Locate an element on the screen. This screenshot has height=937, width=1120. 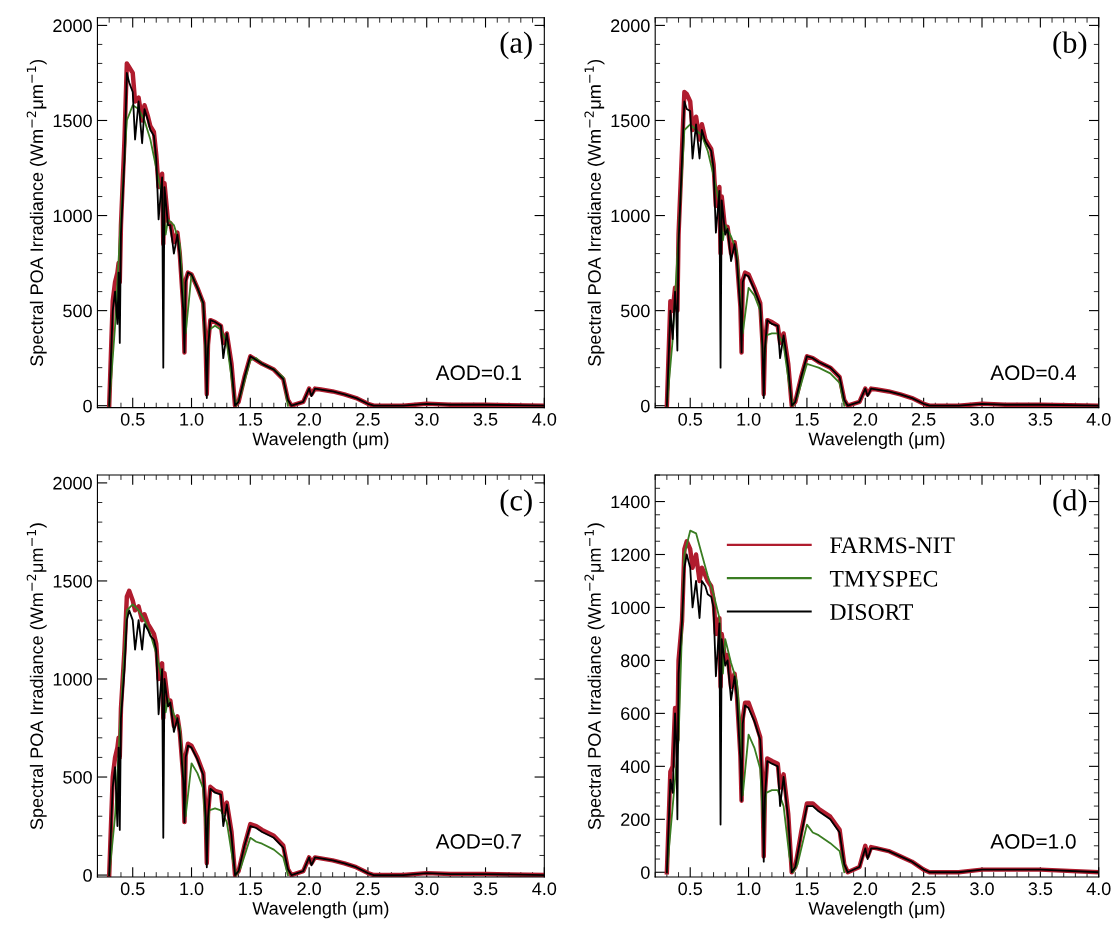
y-tick-label: 1400 is located at coordinates (630, 502).